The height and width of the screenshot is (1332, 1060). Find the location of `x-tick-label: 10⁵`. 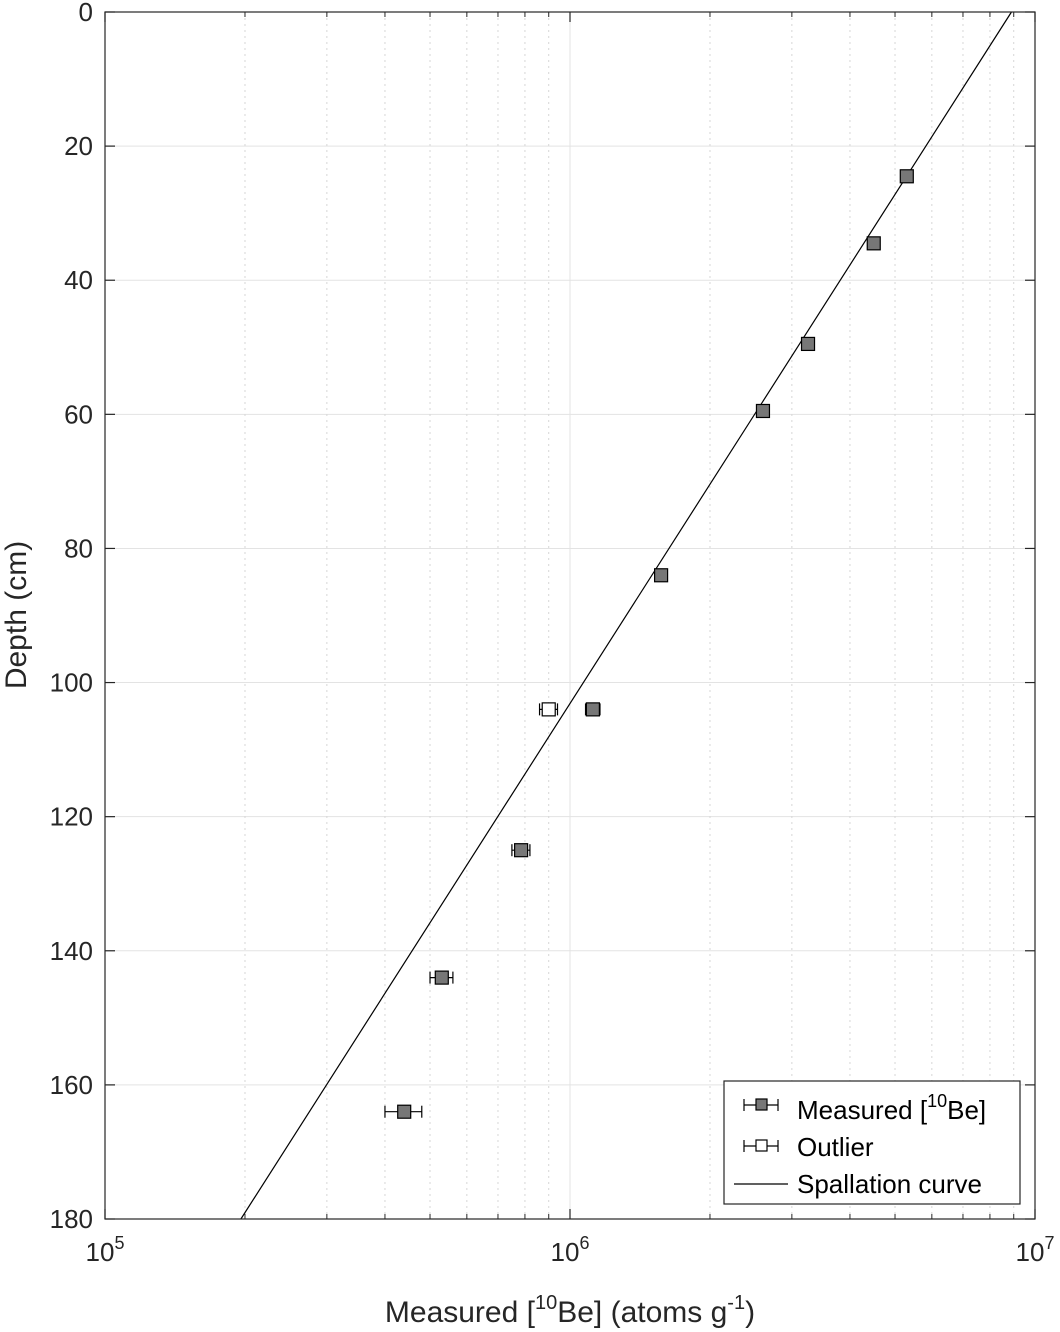

x-tick-label: 10⁵ is located at coordinates (105, 1250).